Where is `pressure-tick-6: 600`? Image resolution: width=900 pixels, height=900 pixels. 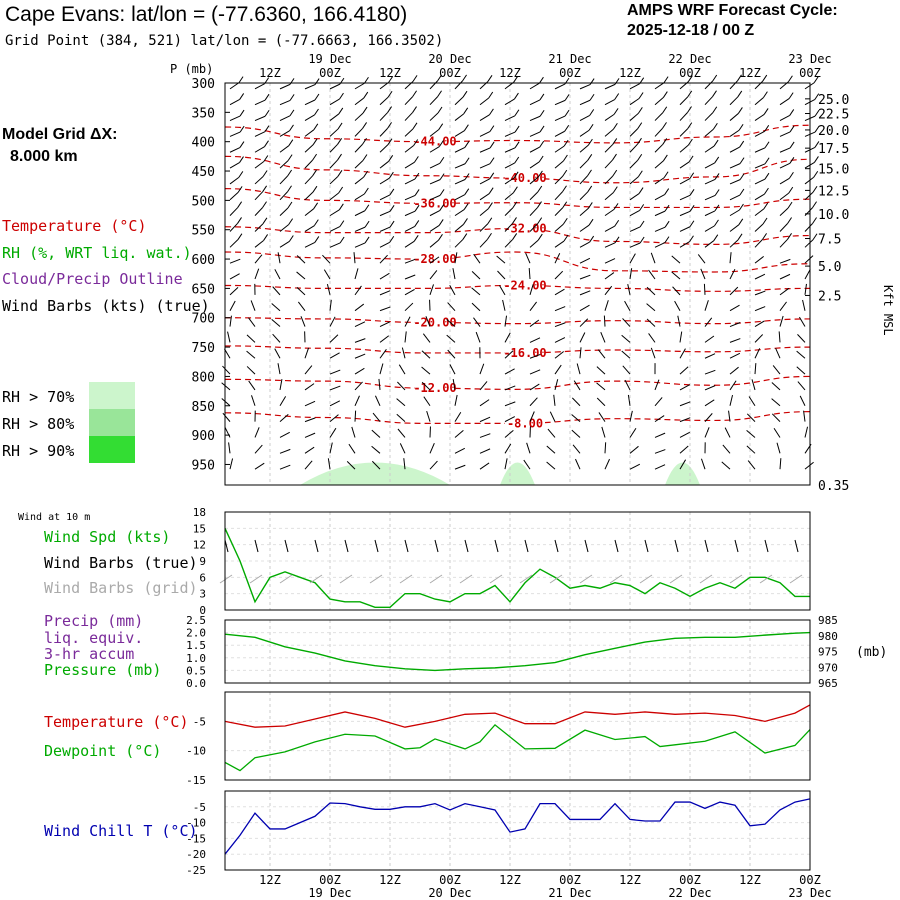 pressure-tick-6: 600 is located at coordinates (203, 260).